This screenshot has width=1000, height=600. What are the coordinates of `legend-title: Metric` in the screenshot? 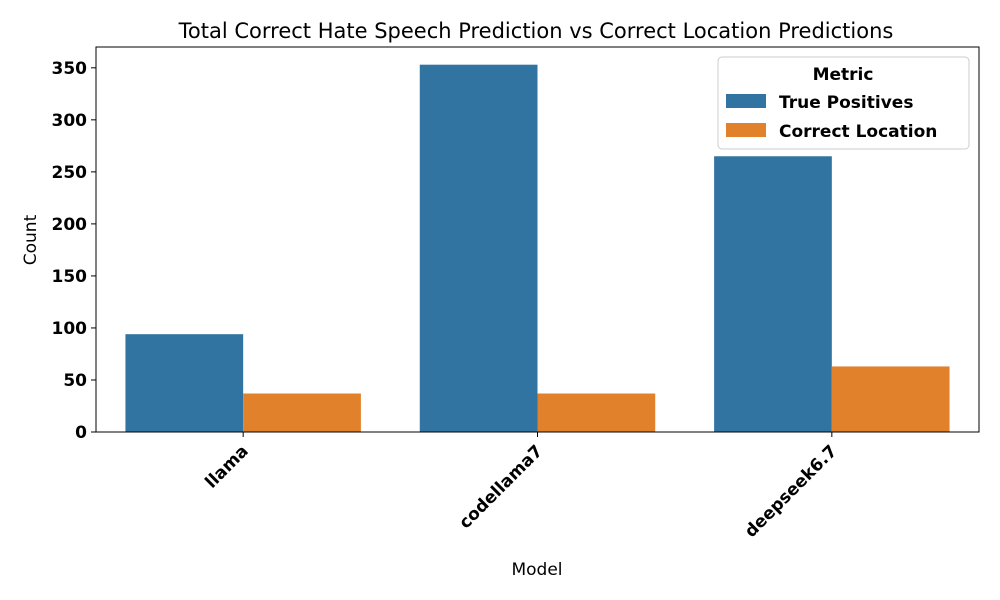 It's located at (843, 75).